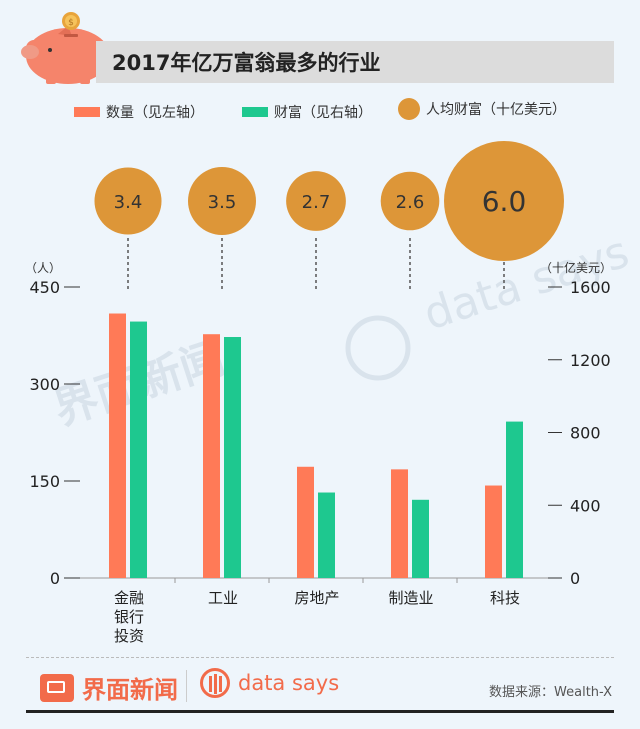 Image resolution: width=640 pixels, height=729 pixels. What do you see at coordinates (129, 617) in the screenshot?
I see `category-label: 银行` at bounding box center [129, 617].